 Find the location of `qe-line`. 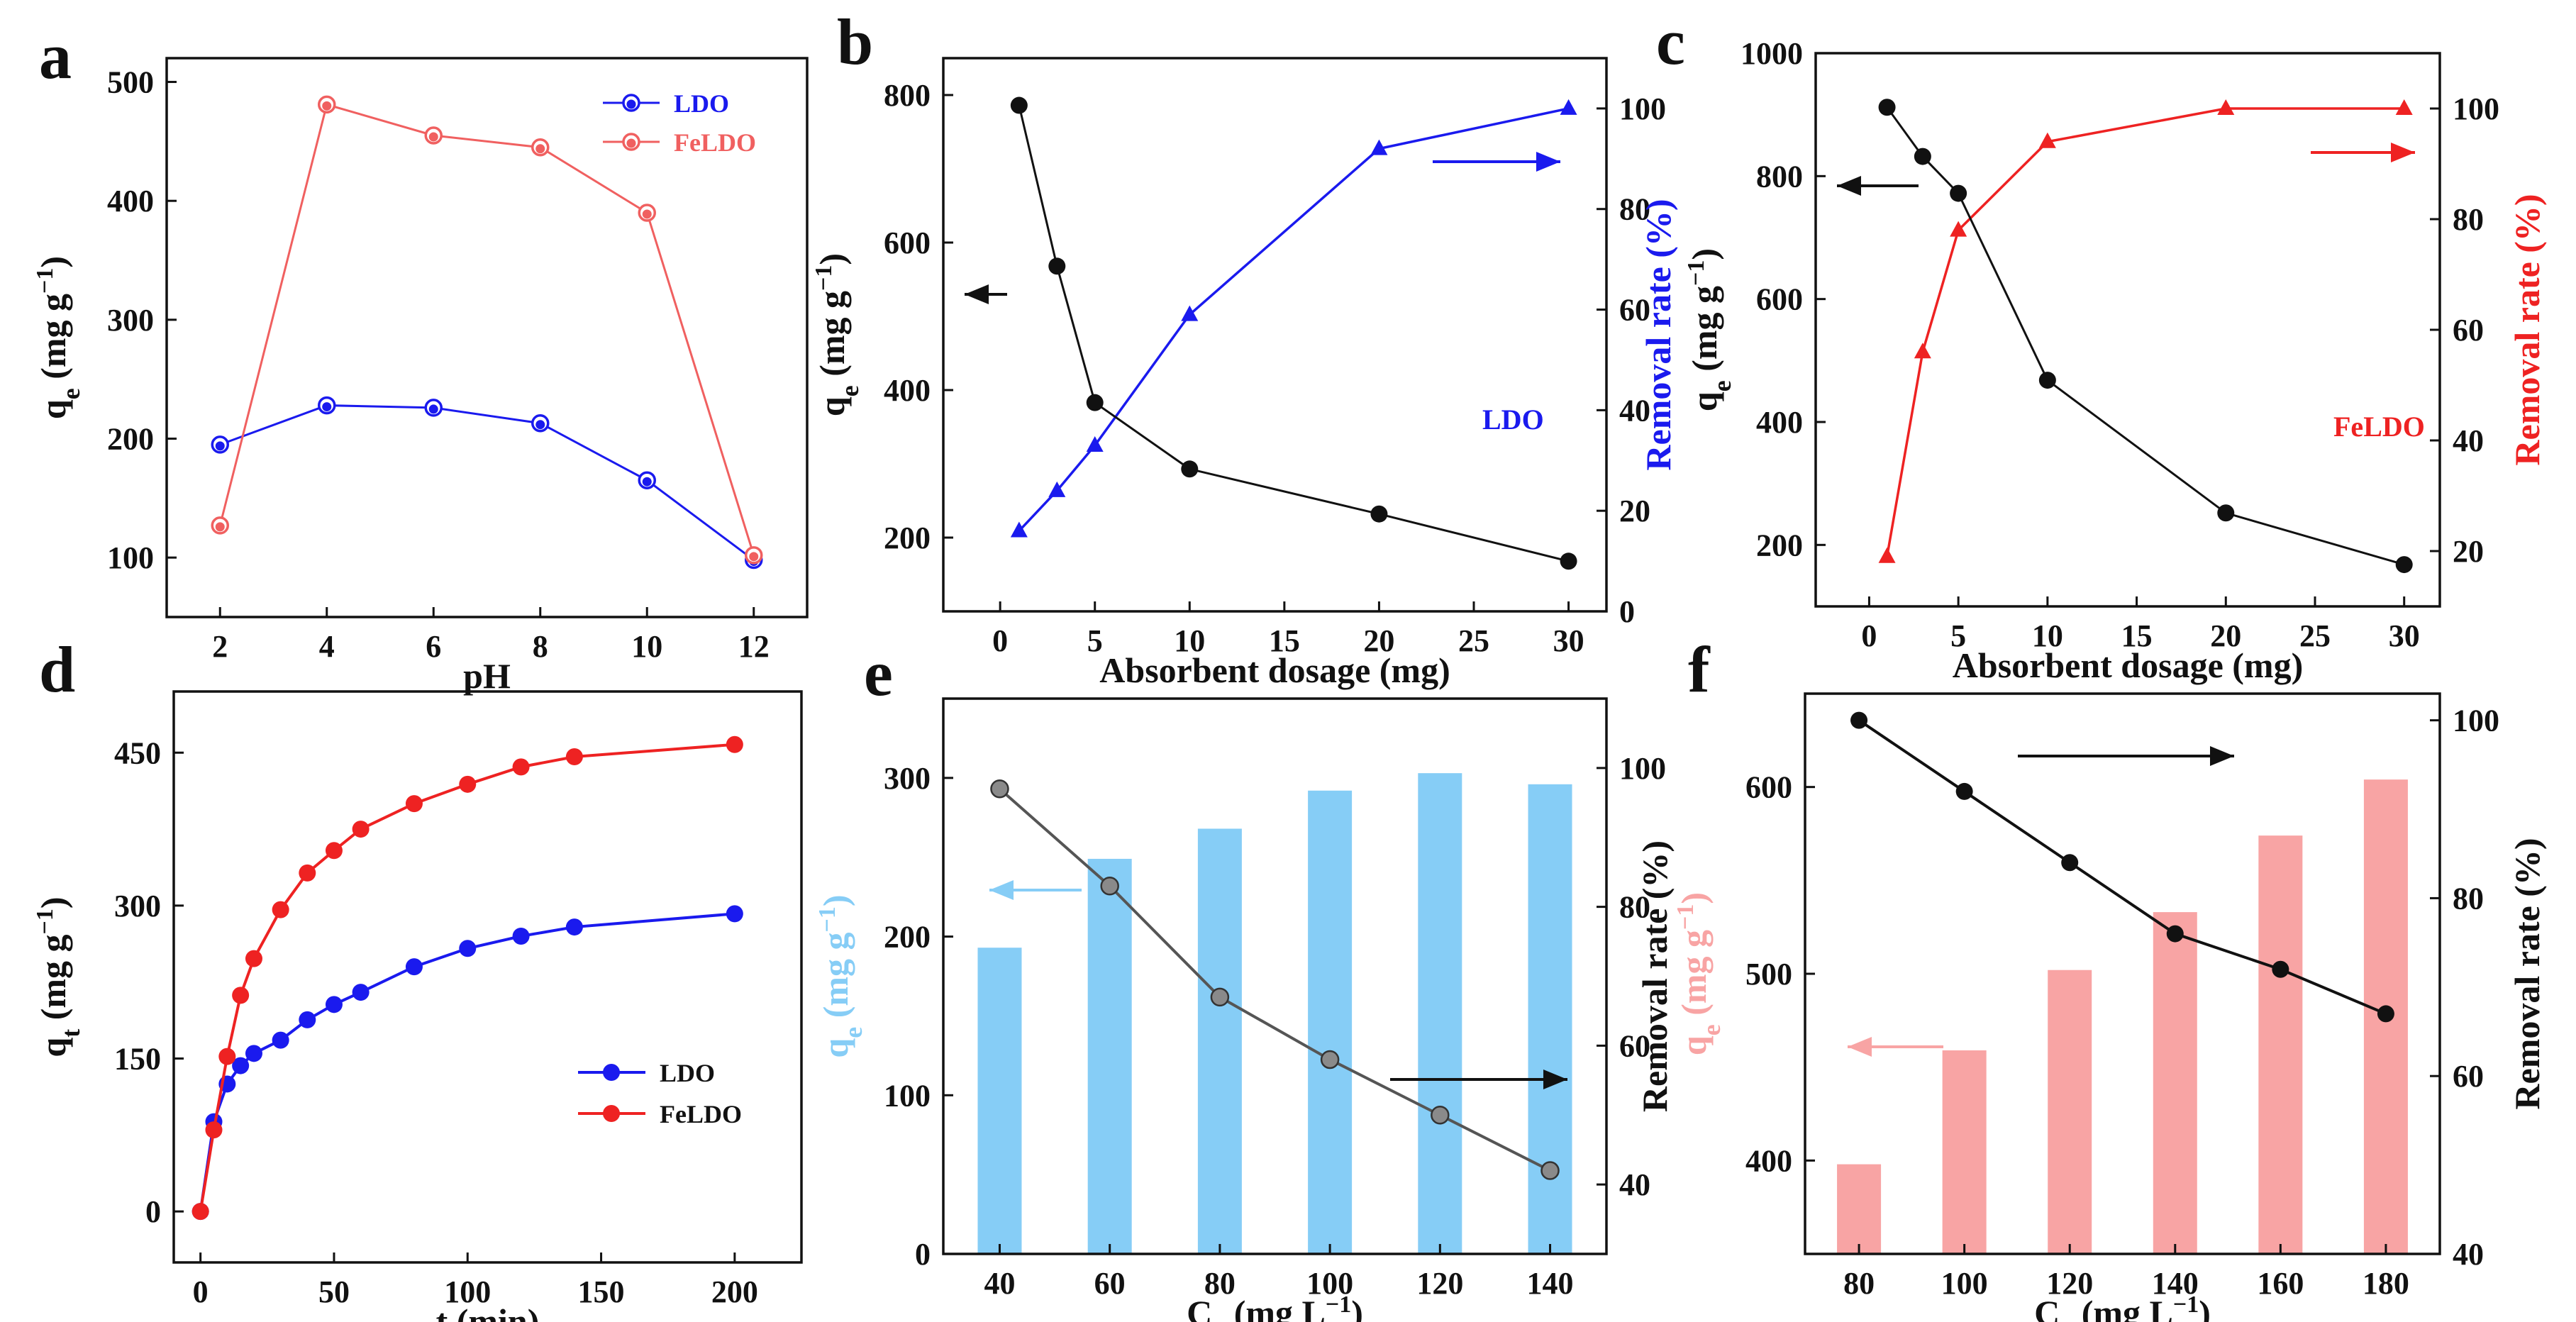

qe-line is located at coordinates (2145, 336).